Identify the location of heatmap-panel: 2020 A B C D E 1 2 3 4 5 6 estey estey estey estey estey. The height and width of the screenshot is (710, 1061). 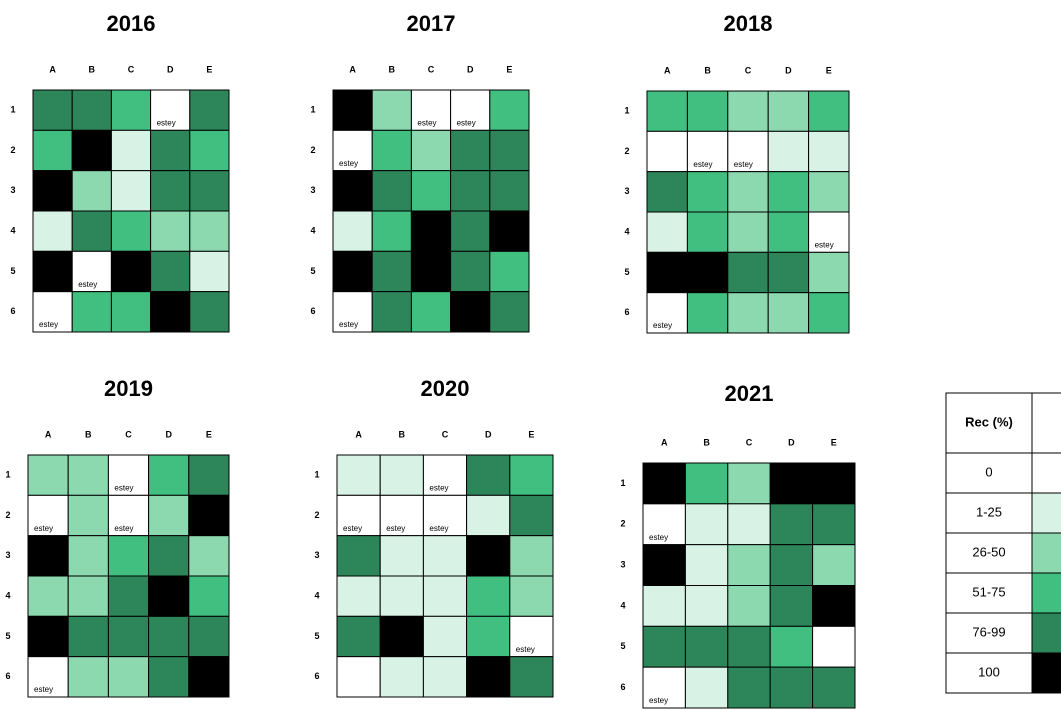
(434, 537).